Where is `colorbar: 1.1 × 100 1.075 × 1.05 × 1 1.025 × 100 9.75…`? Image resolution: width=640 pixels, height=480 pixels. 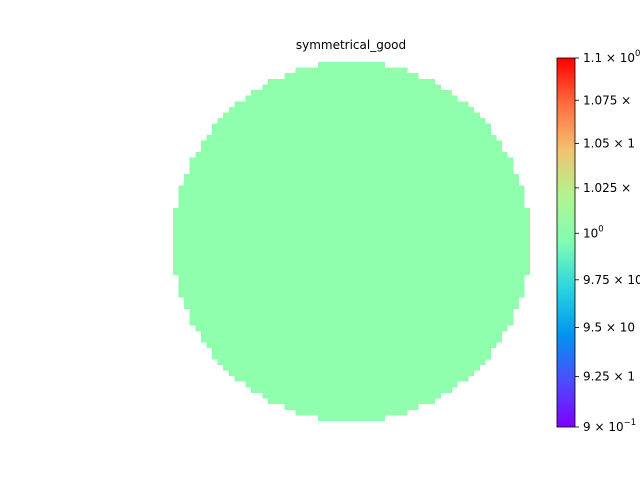 colorbar: 1.1 × 100 1.075 × 1.05 × 1 1.025 × 100 9.75… is located at coordinates (598, 241).